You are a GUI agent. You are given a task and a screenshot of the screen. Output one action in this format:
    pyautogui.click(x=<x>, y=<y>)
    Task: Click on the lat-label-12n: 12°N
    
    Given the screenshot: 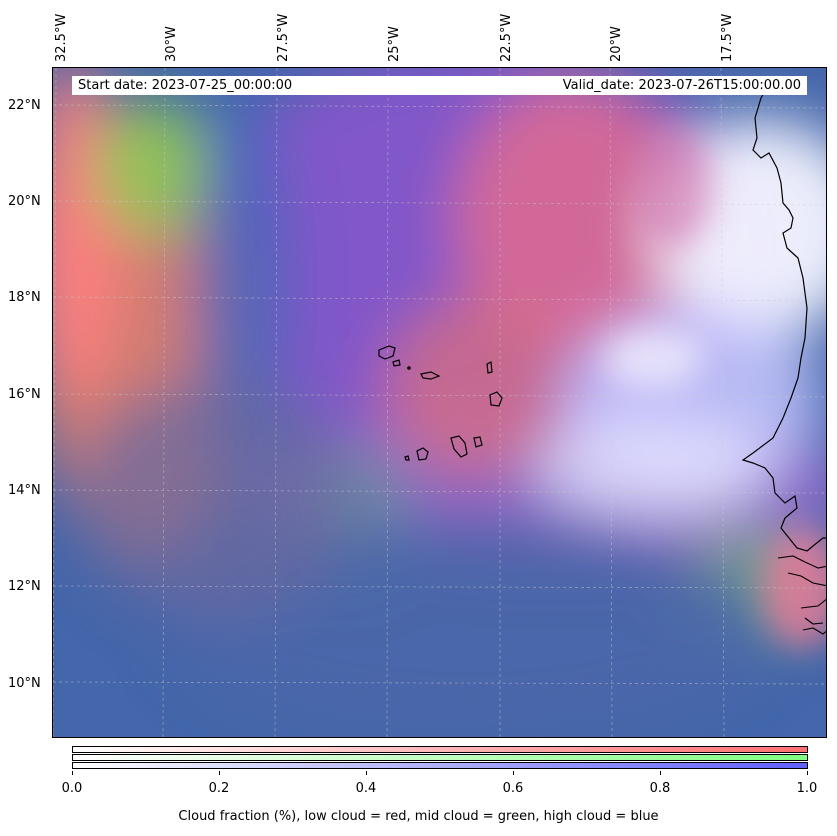 What is the action you would take?
    pyautogui.click(x=24, y=586)
    